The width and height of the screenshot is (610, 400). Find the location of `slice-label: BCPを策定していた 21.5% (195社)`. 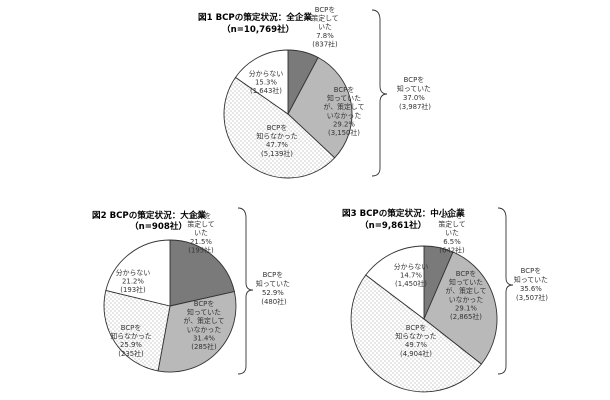

slice-label: BCPを策定していた 21.5% (195社) is located at coordinates (200, 233).